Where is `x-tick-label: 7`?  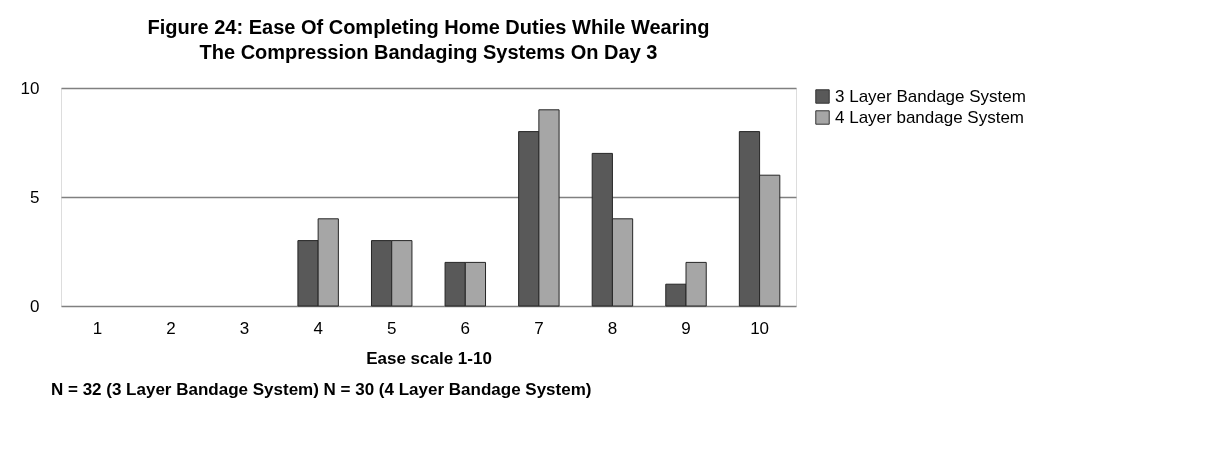 x-tick-label: 7 is located at coordinates (539, 328).